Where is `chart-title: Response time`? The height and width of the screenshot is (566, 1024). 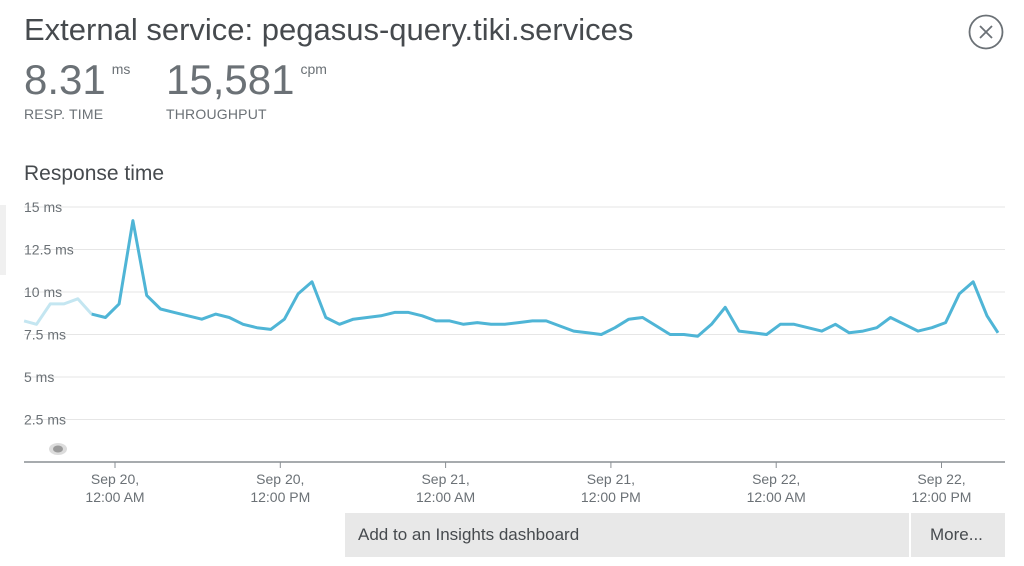 chart-title: Response time is located at coordinates (94, 173).